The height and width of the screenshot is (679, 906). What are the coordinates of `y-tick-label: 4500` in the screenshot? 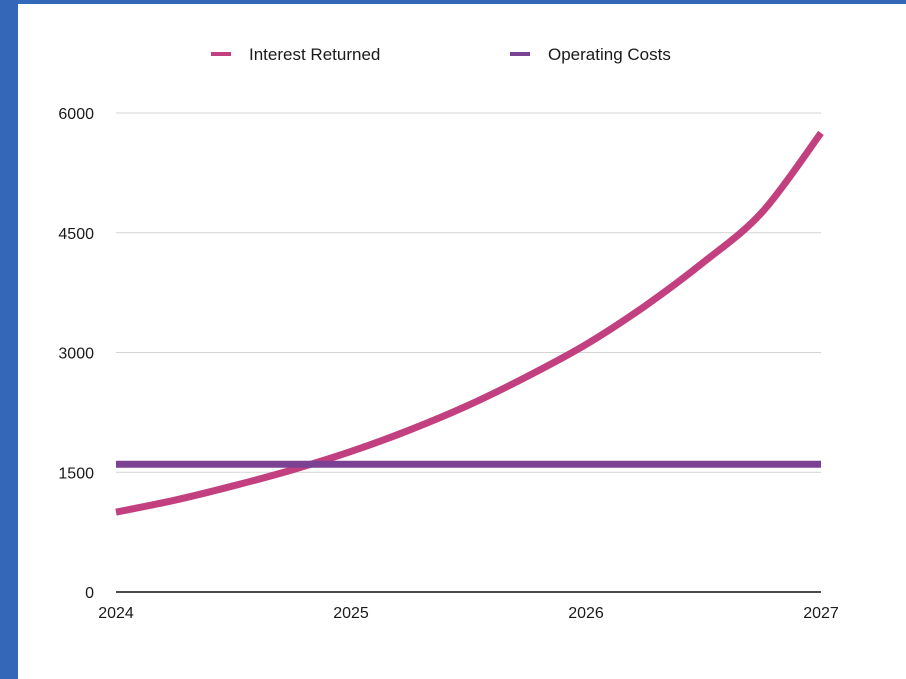 It's located at (76, 234).